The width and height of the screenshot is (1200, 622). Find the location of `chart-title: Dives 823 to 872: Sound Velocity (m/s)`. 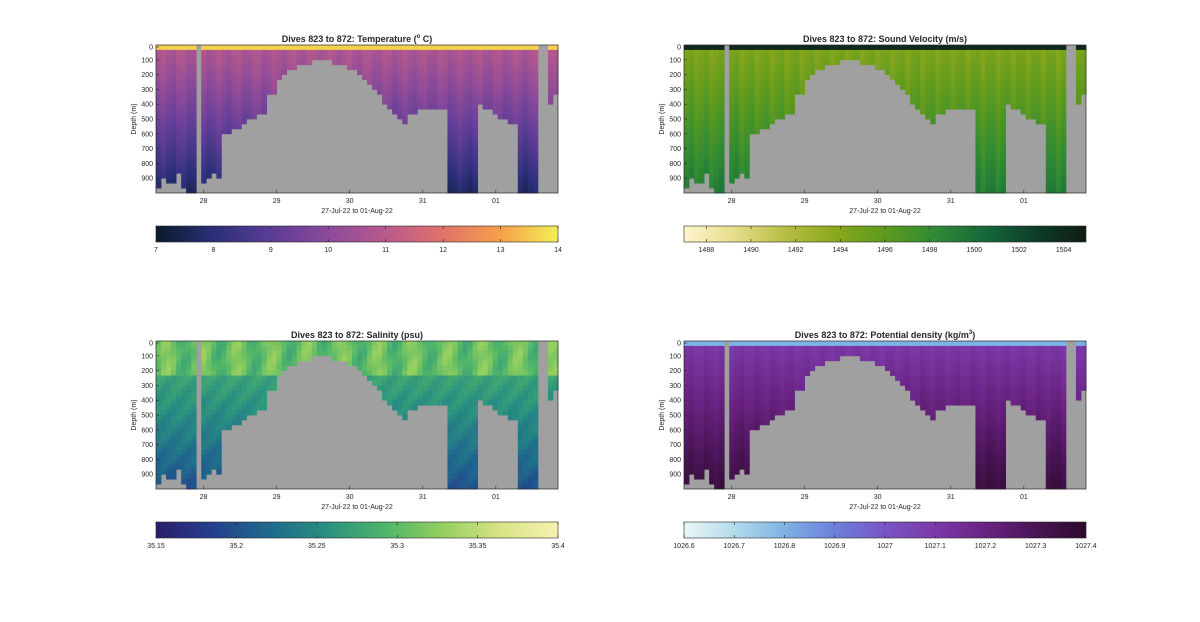

chart-title: Dives 823 to 872: Sound Velocity (m/s) is located at coordinates (885, 39).